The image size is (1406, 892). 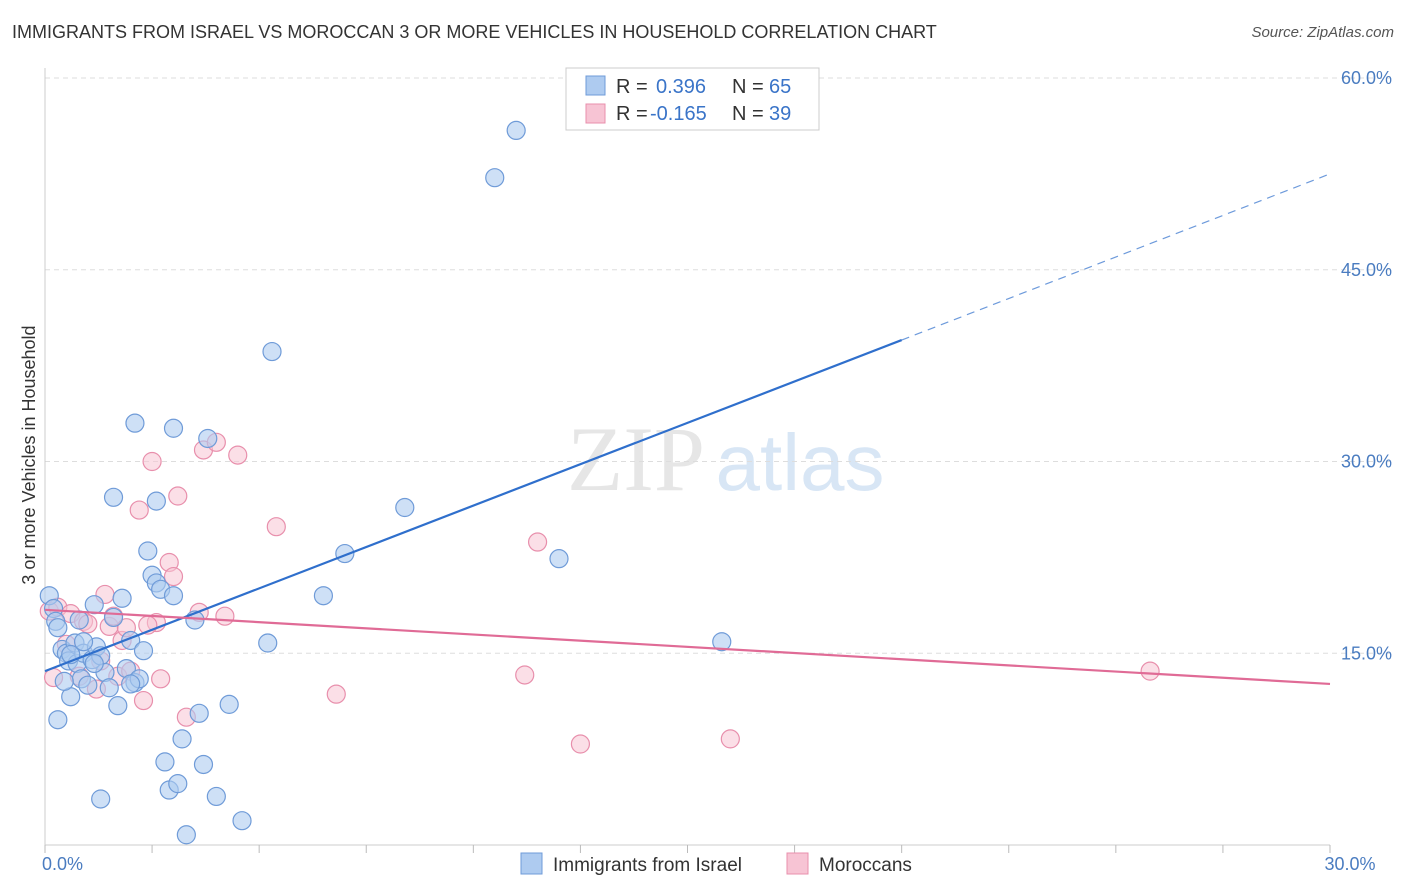 What do you see at coordinates (632, 114) in the screenshot?
I see `legend-r-label-moroccans: R =` at bounding box center [632, 114].